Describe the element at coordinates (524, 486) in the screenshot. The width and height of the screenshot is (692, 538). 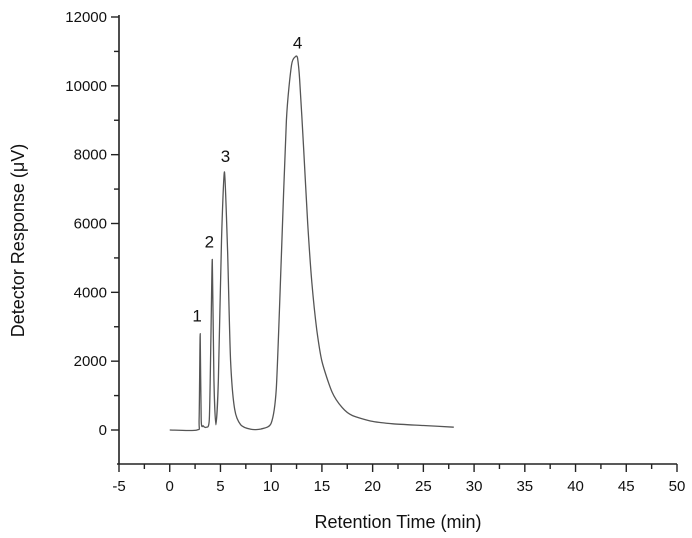
I see `x-tick-label: 35` at that location.